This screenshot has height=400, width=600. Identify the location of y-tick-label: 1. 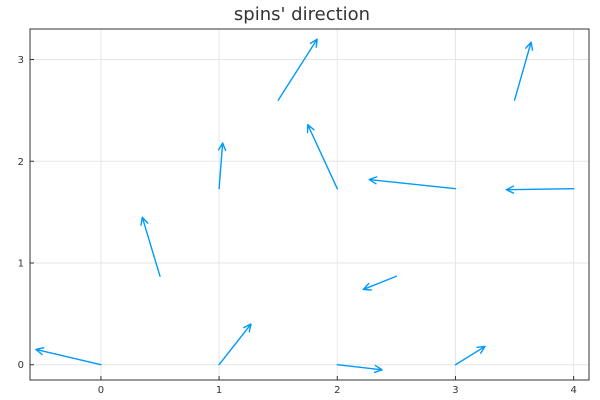
(21, 264).